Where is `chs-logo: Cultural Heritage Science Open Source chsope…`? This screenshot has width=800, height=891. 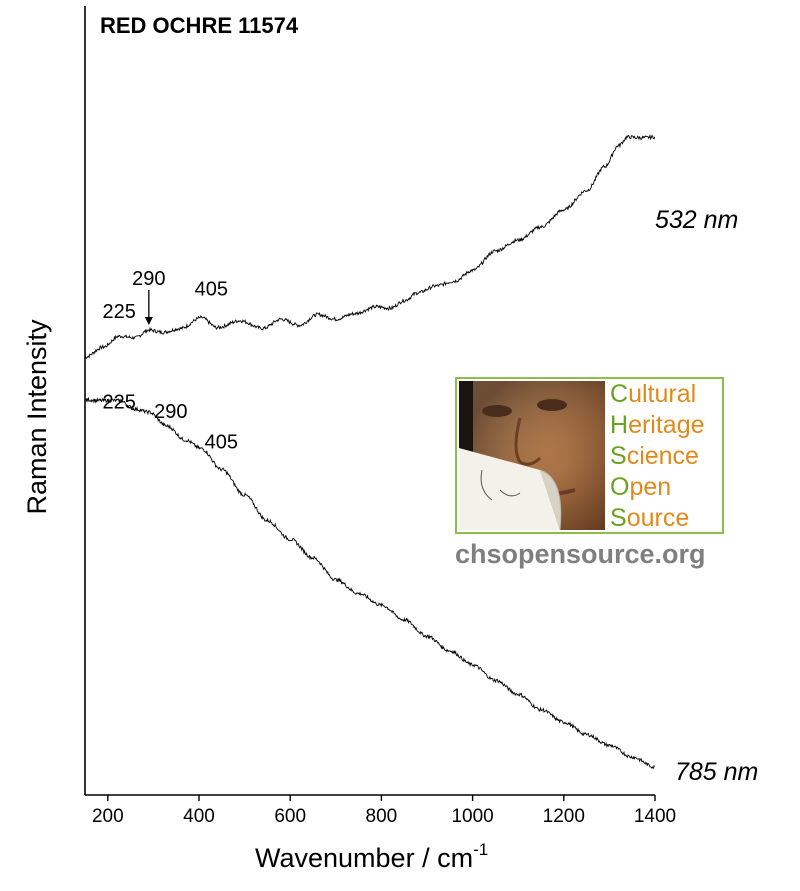
chs-logo: Cultural Heritage Science Open Source chsope… is located at coordinates (589, 473).